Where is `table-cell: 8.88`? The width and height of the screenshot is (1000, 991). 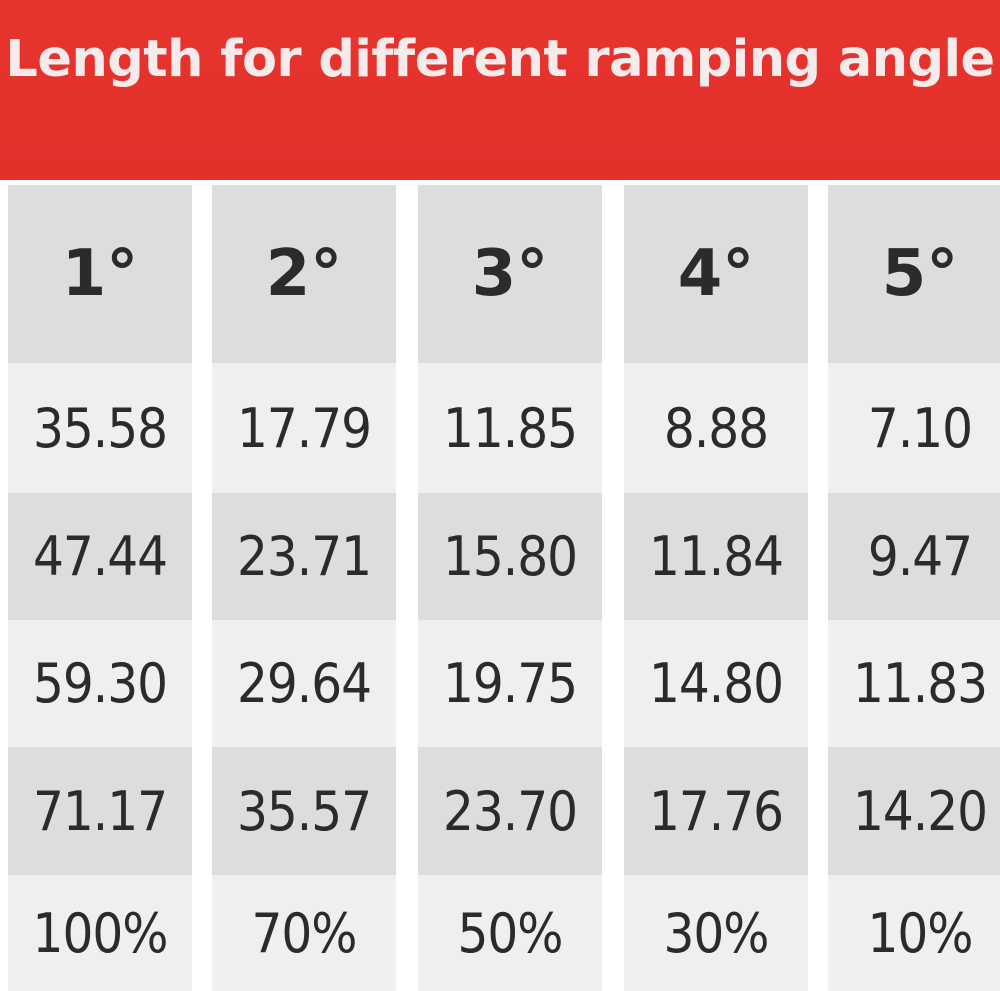 table-cell: 8.88 is located at coordinates (716, 428).